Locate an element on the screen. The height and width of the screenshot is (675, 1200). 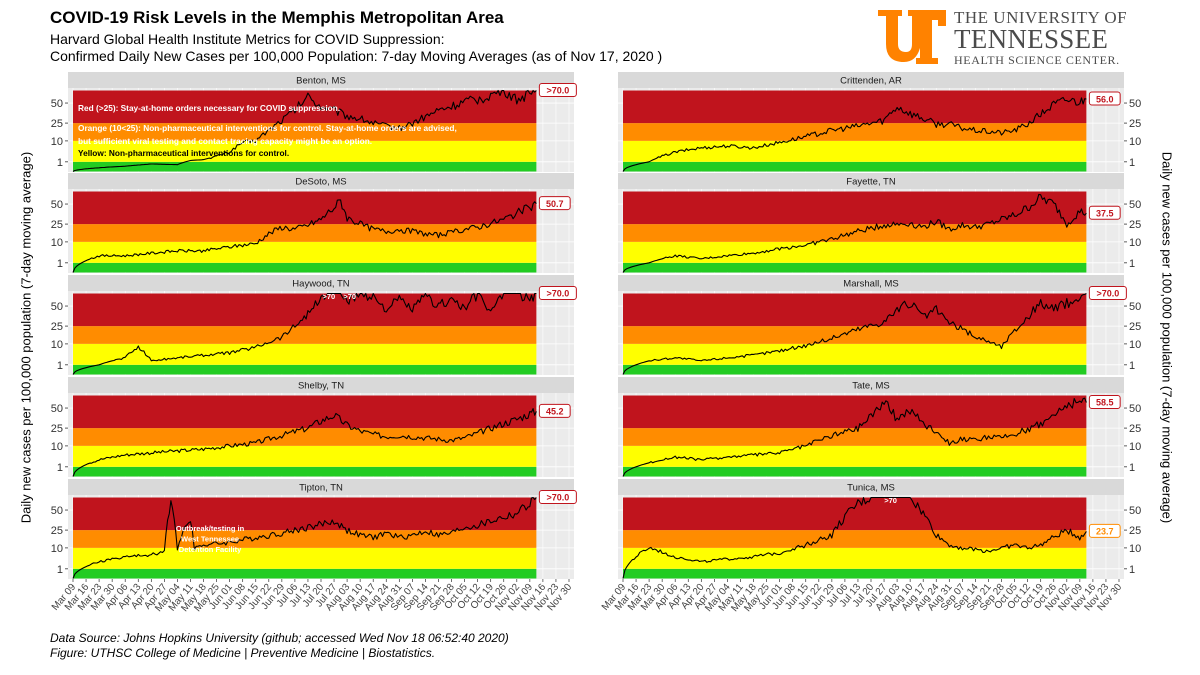
facet-panel: Crittenden, AR 56.0 1 10 25 50 is located at coordinates (879, 122).